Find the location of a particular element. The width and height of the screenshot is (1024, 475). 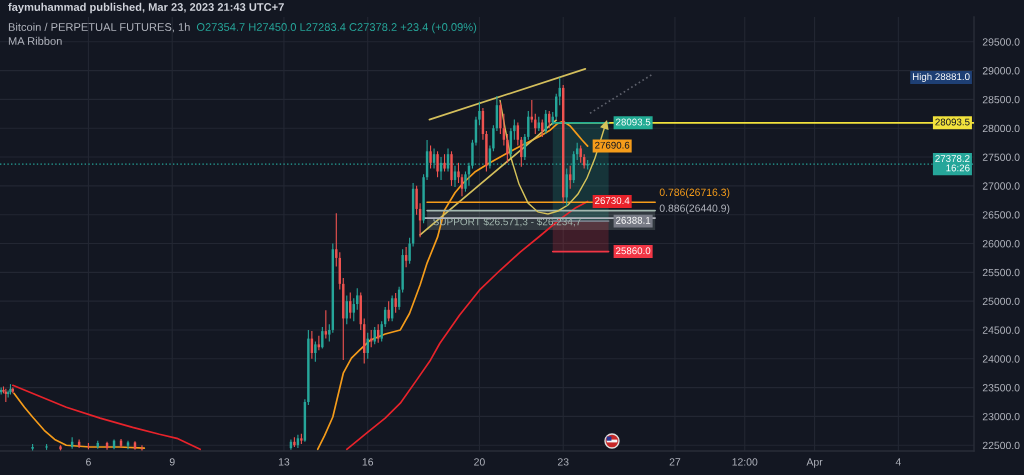

x-tick-label: 23 is located at coordinates (563, 462).